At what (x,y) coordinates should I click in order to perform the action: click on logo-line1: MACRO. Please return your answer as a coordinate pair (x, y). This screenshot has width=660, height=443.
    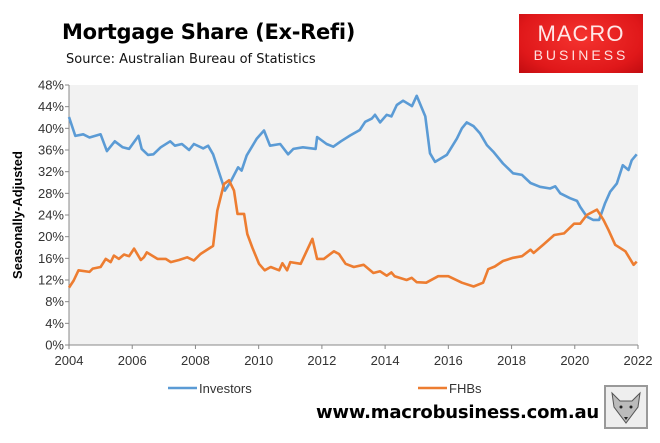
    Looking at the image, I should click on (581, 33).